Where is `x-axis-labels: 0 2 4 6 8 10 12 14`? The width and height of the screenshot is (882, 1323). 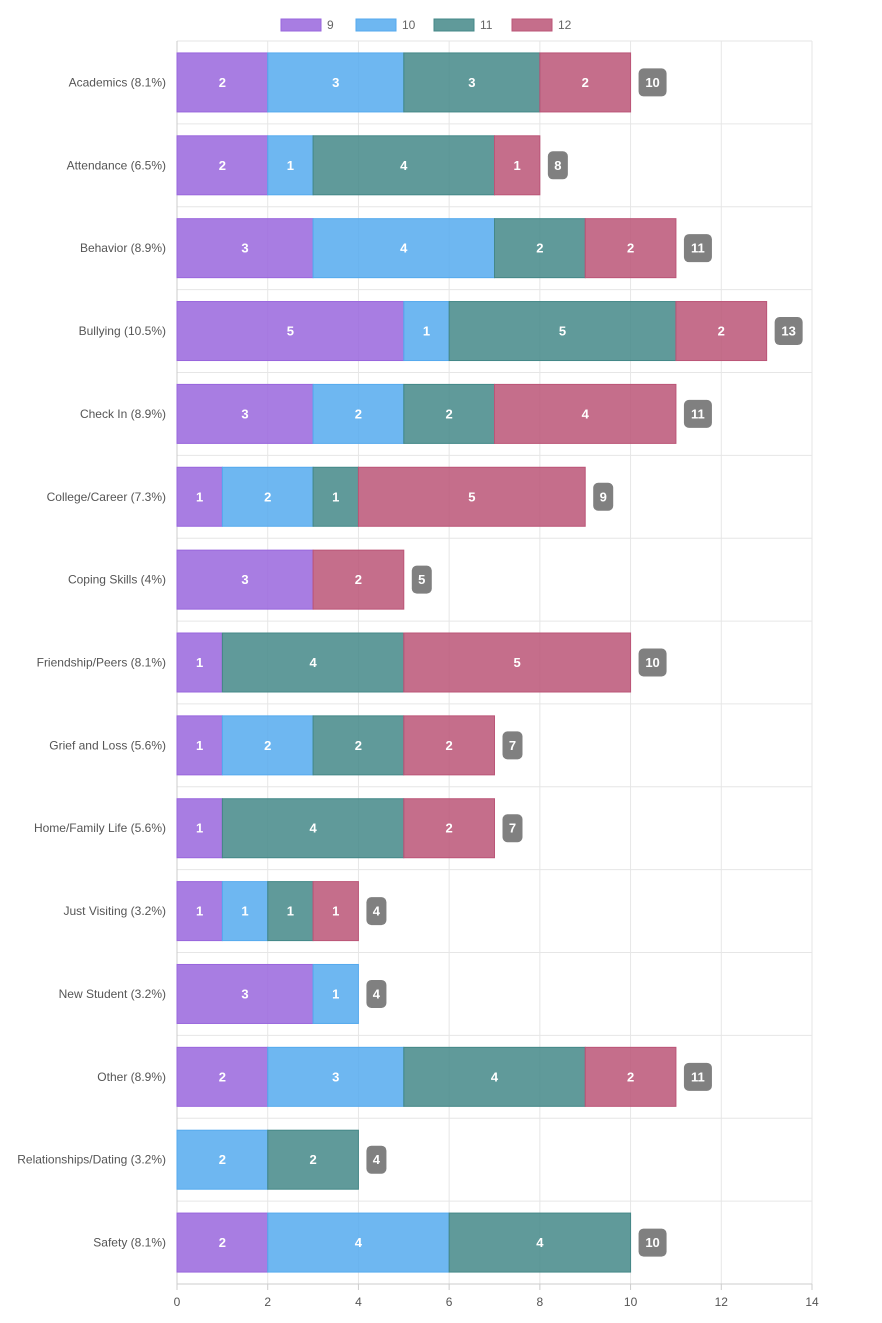
x-axis-labels: 0 2 4 6 8 10 12 14 is located at coordinates (496, 1302).